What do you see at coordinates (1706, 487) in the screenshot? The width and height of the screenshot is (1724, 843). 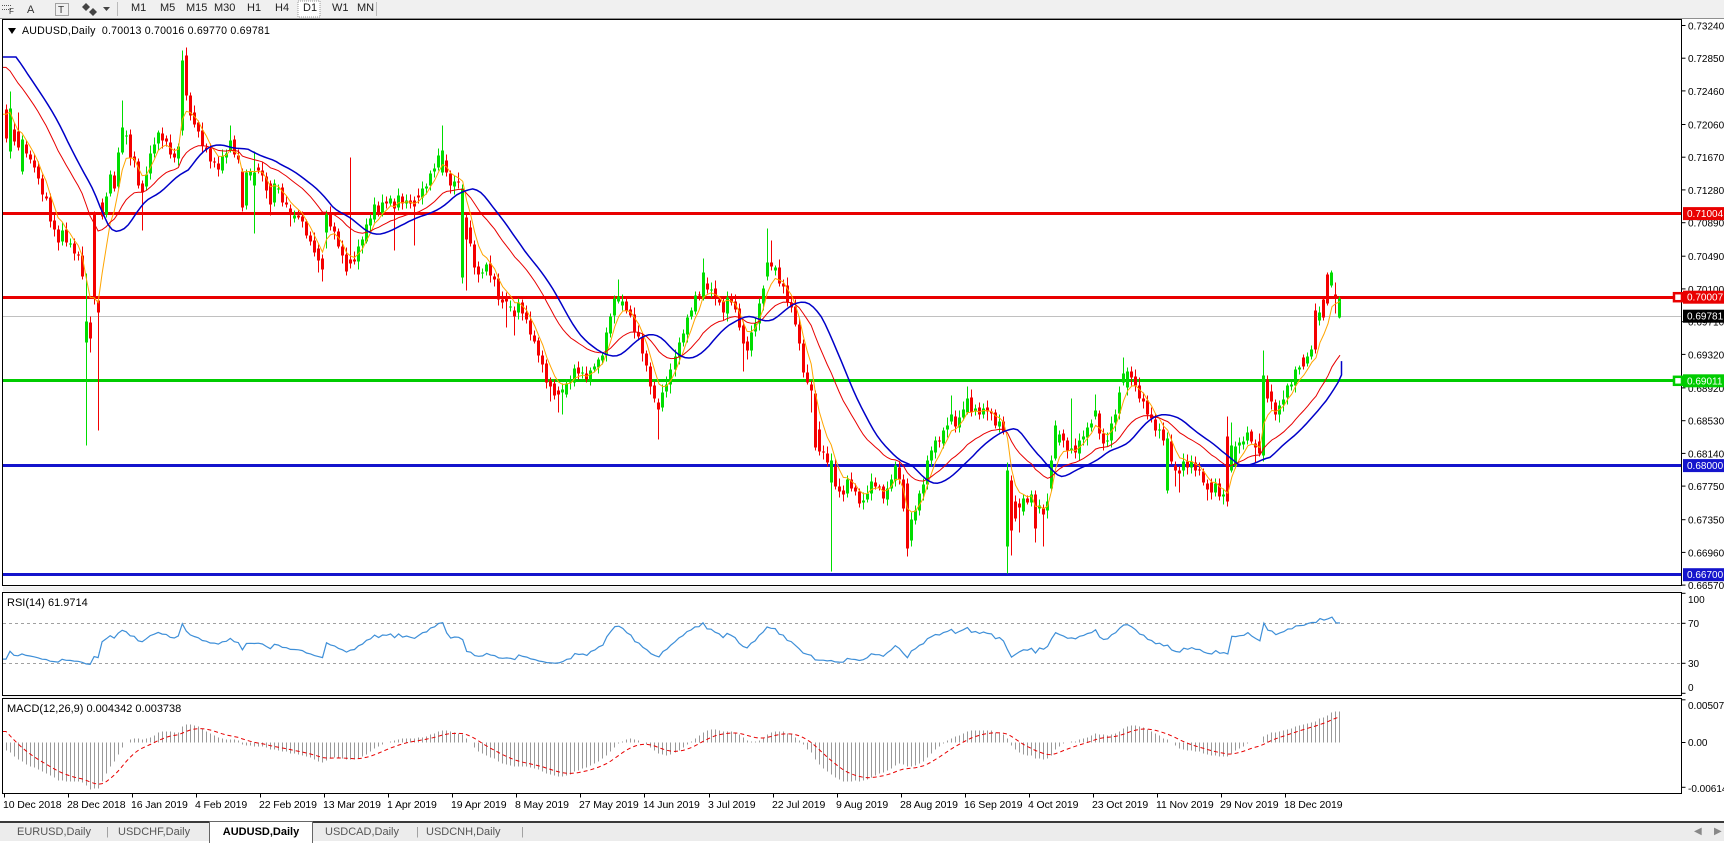 I see `svg-text: 0.67750` at bounding box center [1706, 487].